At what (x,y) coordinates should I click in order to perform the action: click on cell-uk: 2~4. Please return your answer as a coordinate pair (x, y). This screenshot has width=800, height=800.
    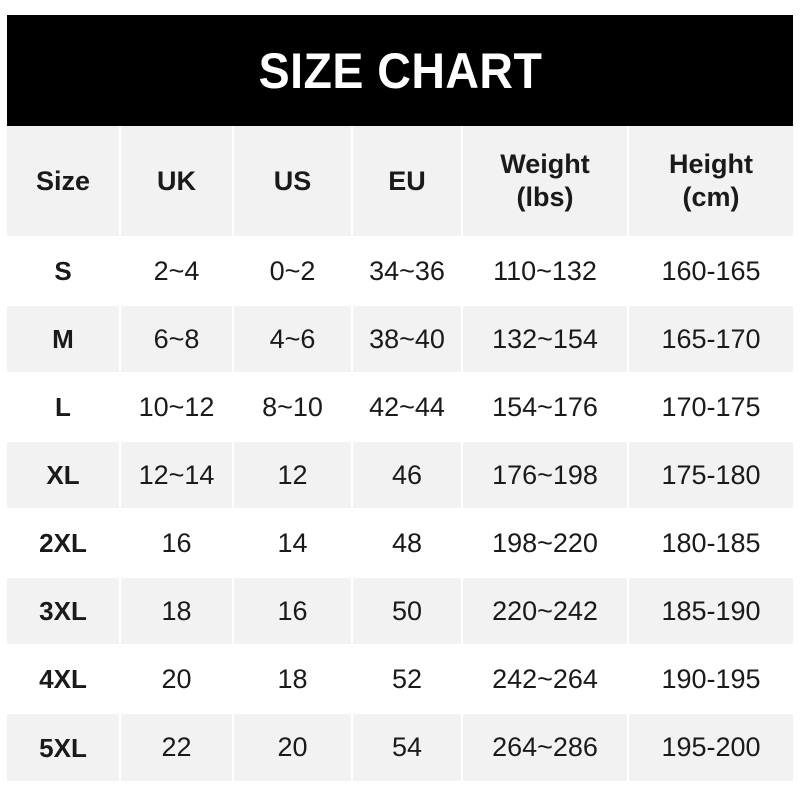
    Looking at the image, I should click on (177, 271).